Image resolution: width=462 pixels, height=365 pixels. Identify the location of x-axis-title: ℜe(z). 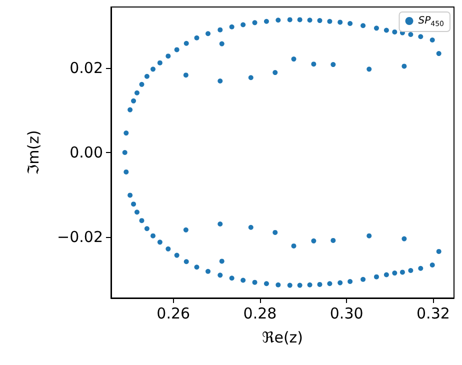
(283, 337).